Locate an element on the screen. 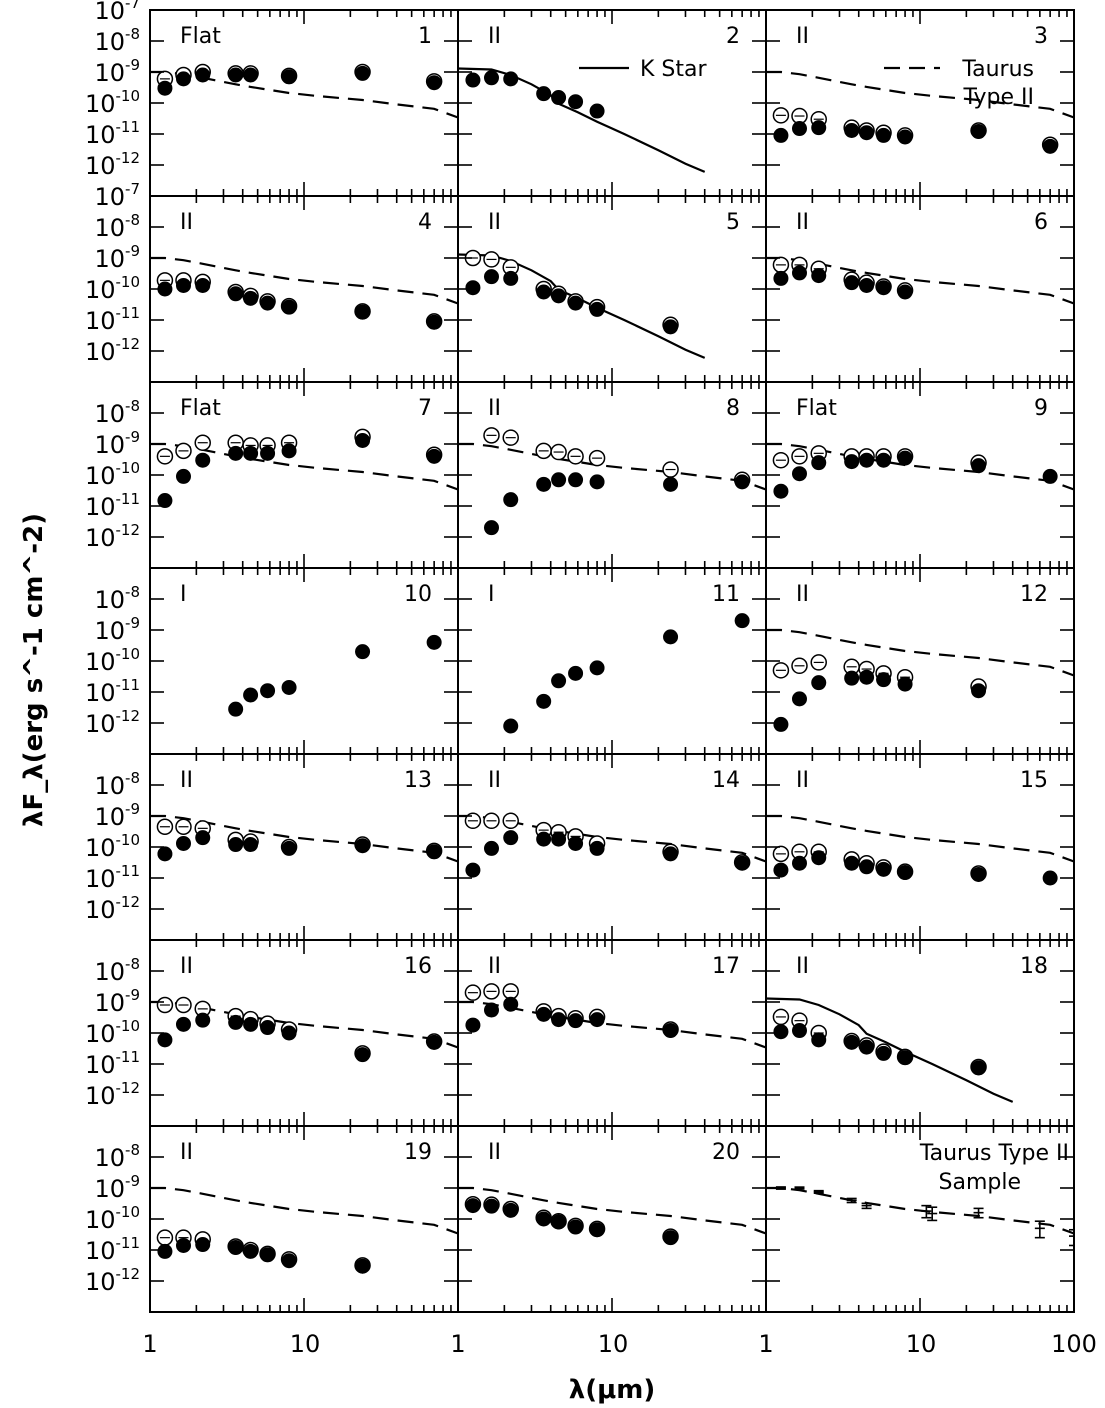 The width and height of the screenshot is (1105, 1408). y-tick-label: 10⁻⁷ is located at coordinates (117, 195).